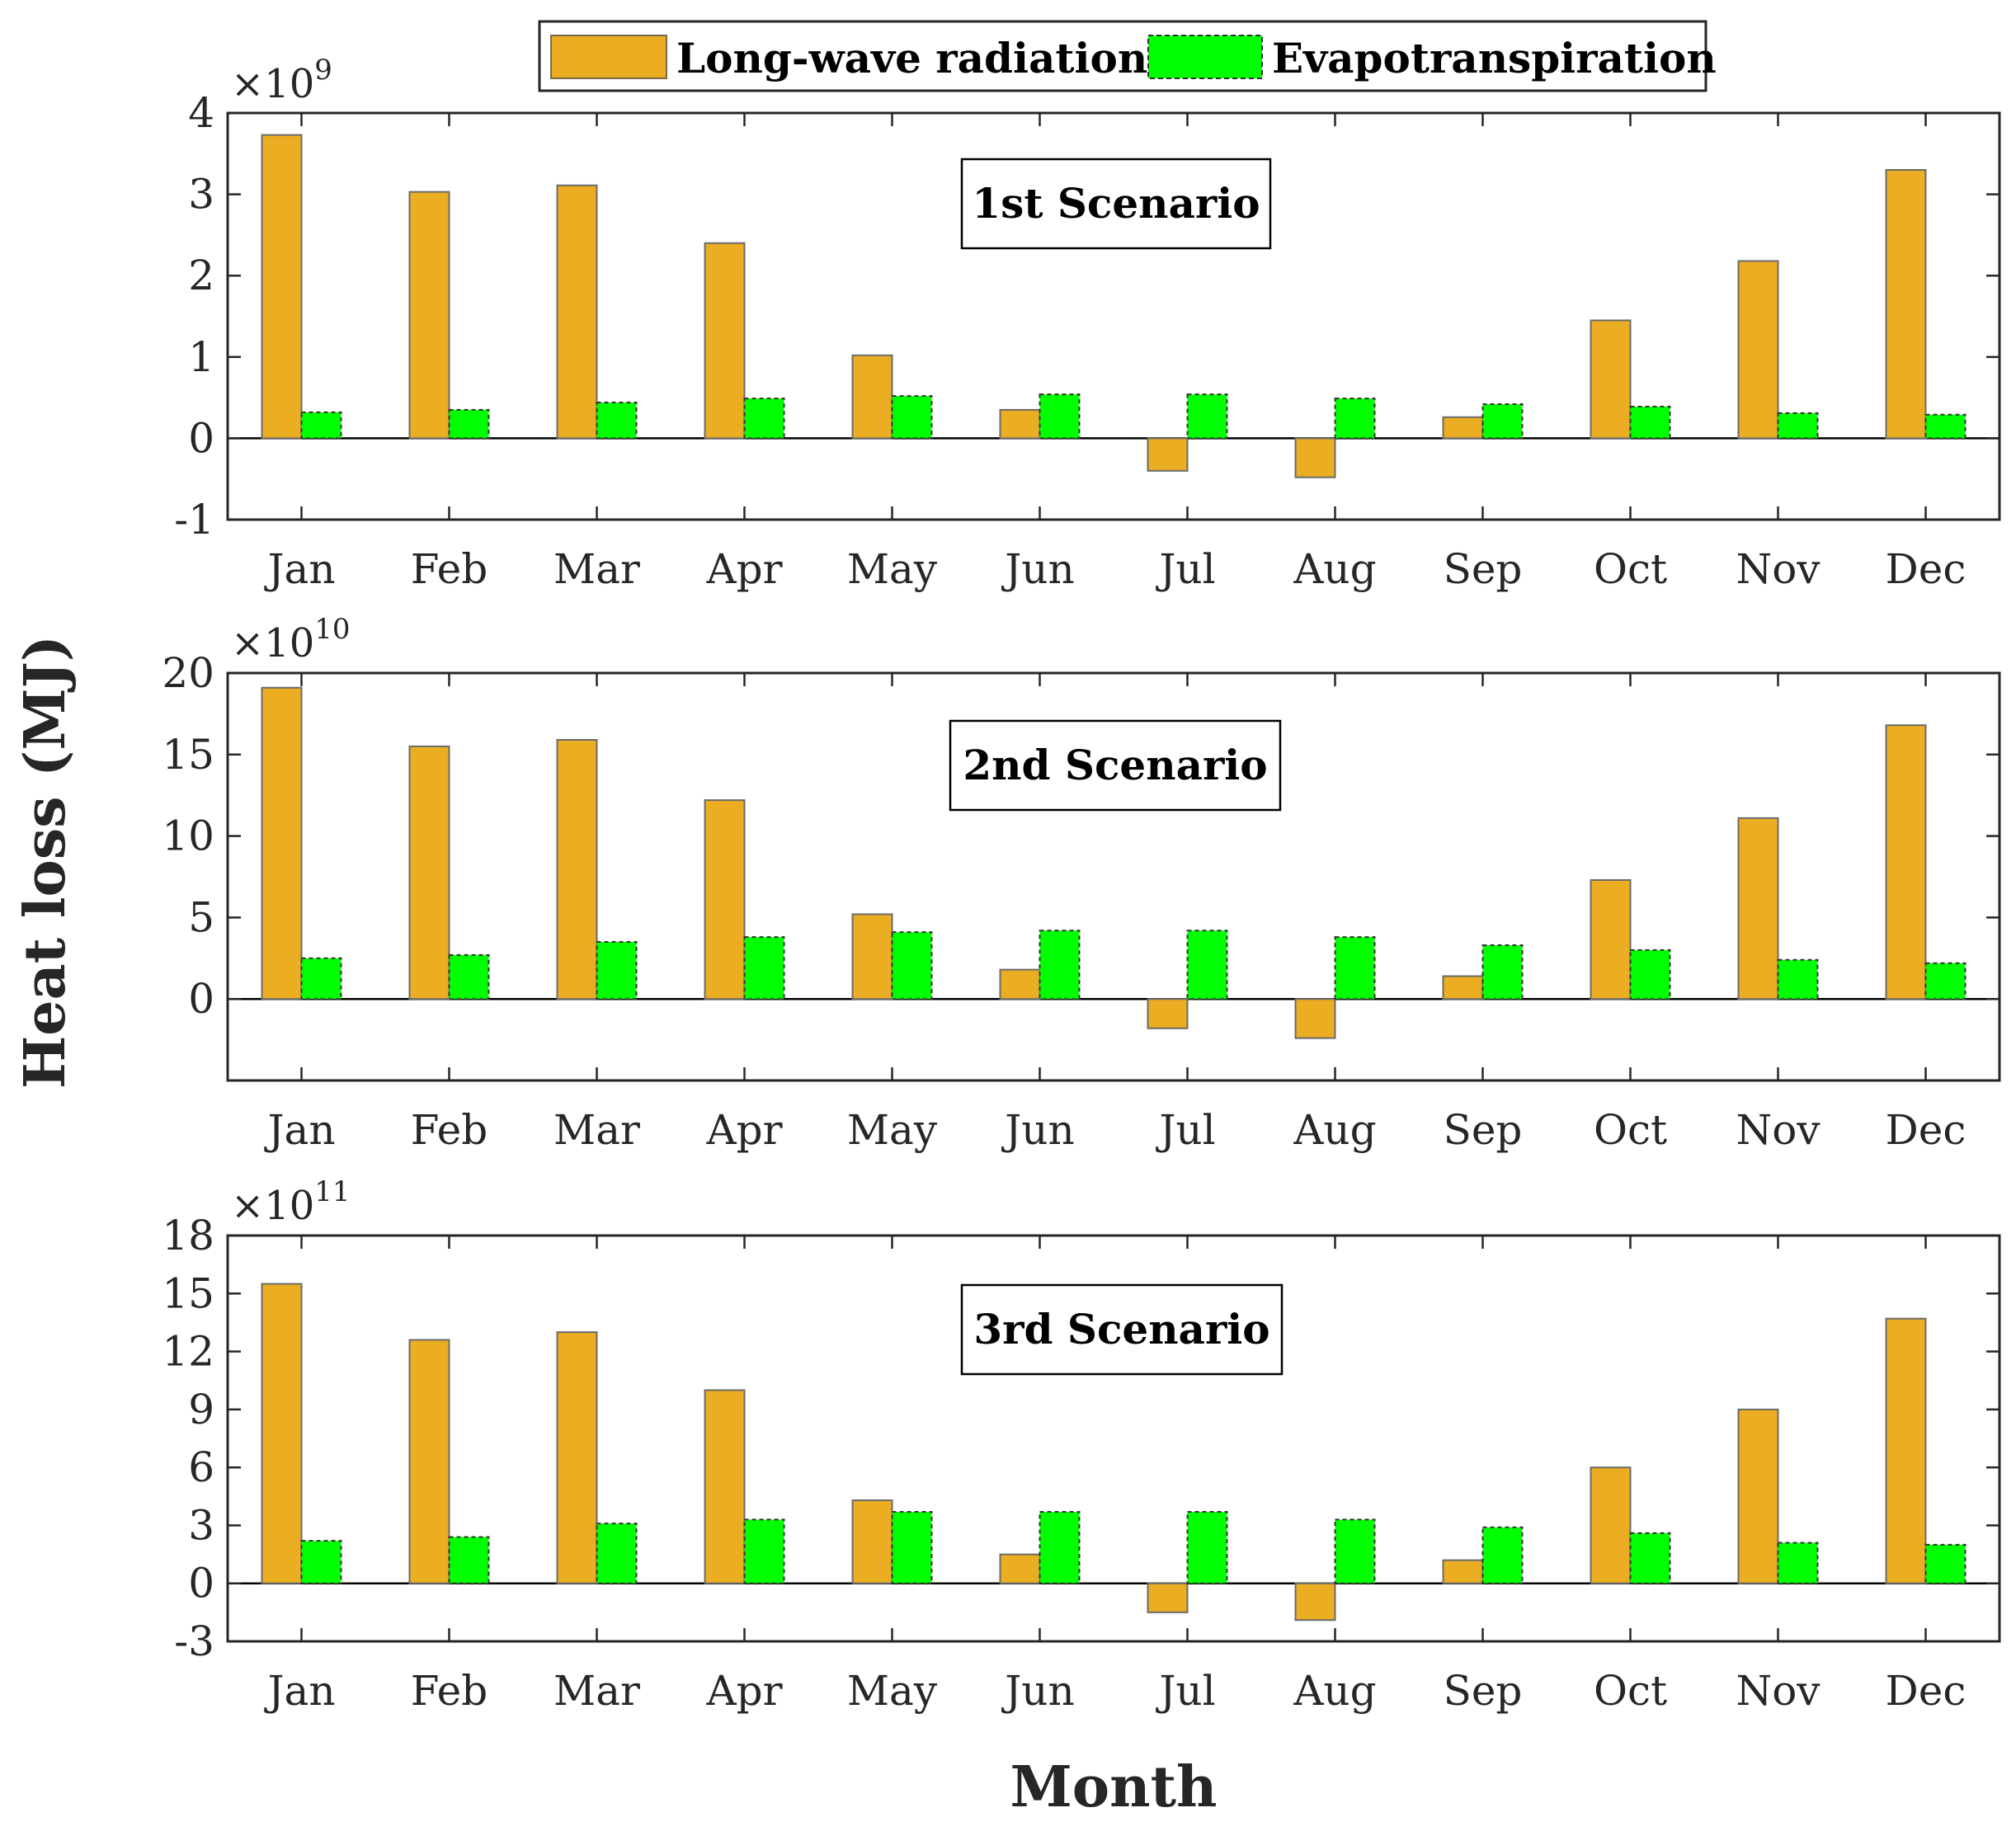 This screenshot has width=2016, height=1836. Describe the element at coordinates (291, 1202) in the screenshot. I see `y-multiplier: ×10¹¹` at that location.